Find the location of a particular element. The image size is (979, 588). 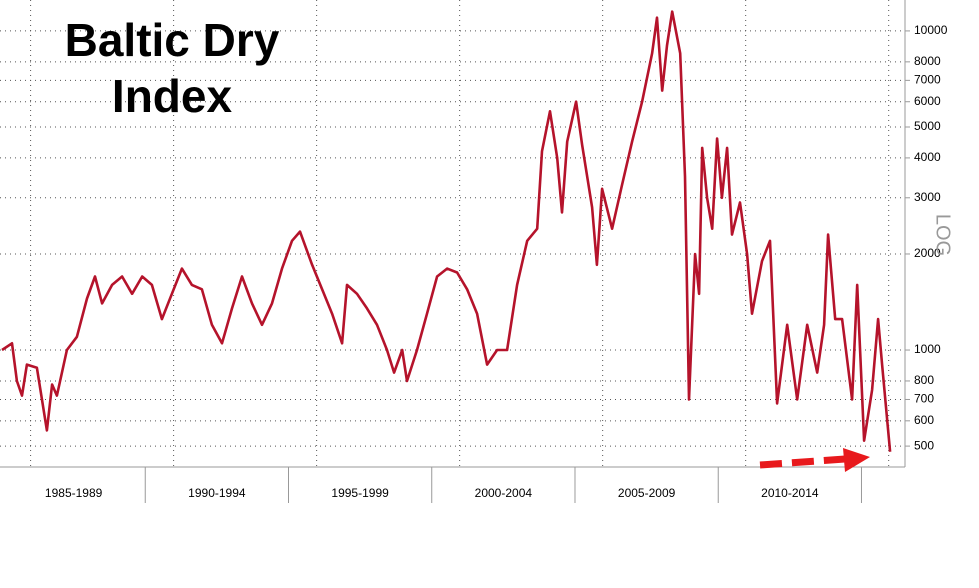

y-tick-label: 2000 is located at coordinates (927, 253).